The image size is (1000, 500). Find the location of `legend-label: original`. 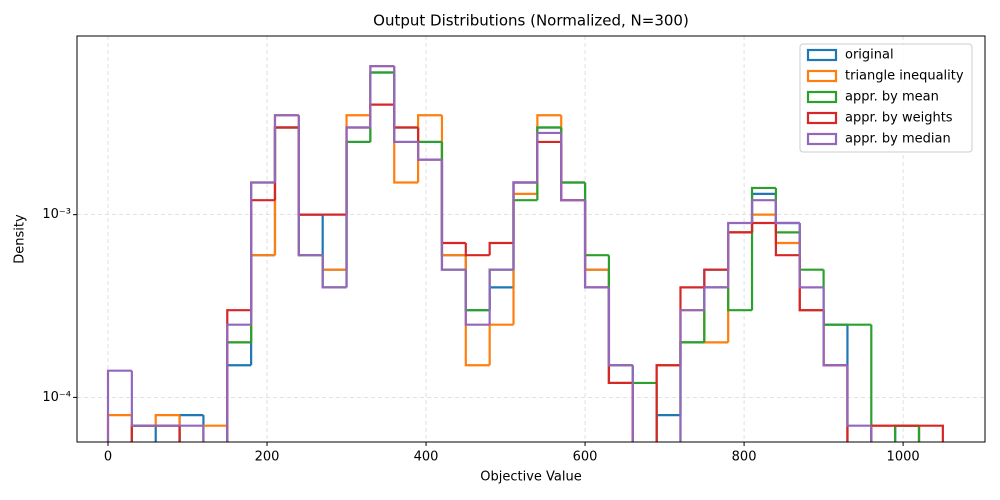

legend-label: original is located at coordinates (869, 55).